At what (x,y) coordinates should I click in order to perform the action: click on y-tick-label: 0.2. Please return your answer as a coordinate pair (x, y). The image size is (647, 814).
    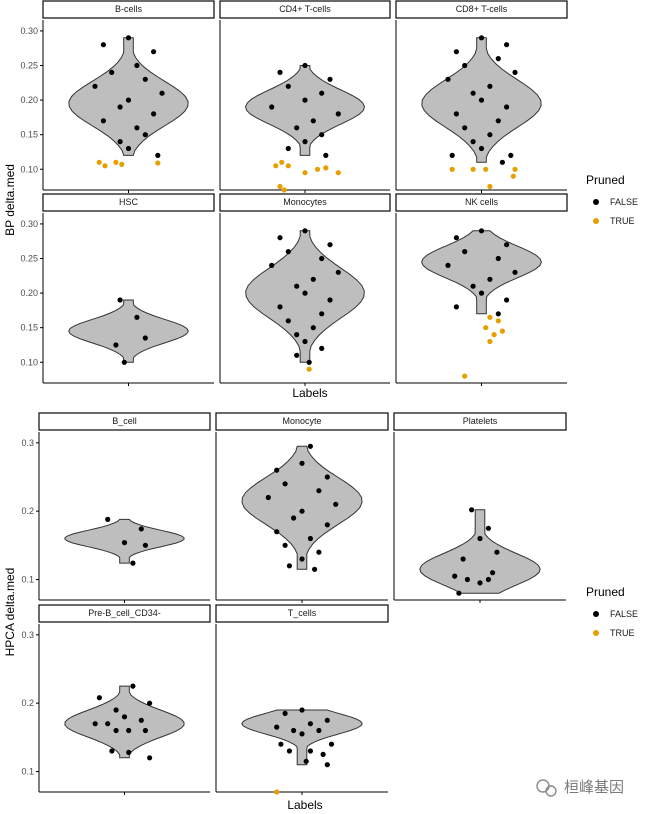
    Looking at the image, I should click on (27, 511).